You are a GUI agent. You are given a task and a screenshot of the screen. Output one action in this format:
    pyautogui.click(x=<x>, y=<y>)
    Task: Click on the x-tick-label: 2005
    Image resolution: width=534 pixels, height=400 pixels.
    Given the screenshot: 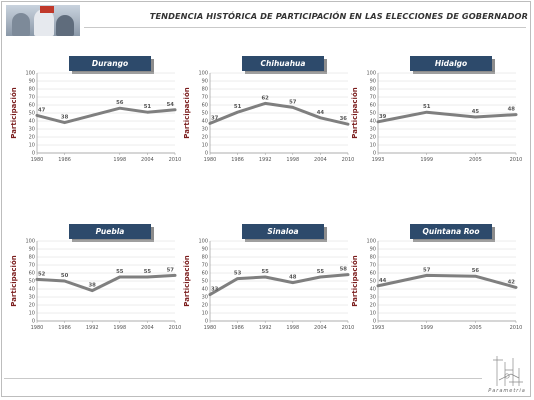 What is the action you would take?
    pyautogui.click(x=475, y=328)
    